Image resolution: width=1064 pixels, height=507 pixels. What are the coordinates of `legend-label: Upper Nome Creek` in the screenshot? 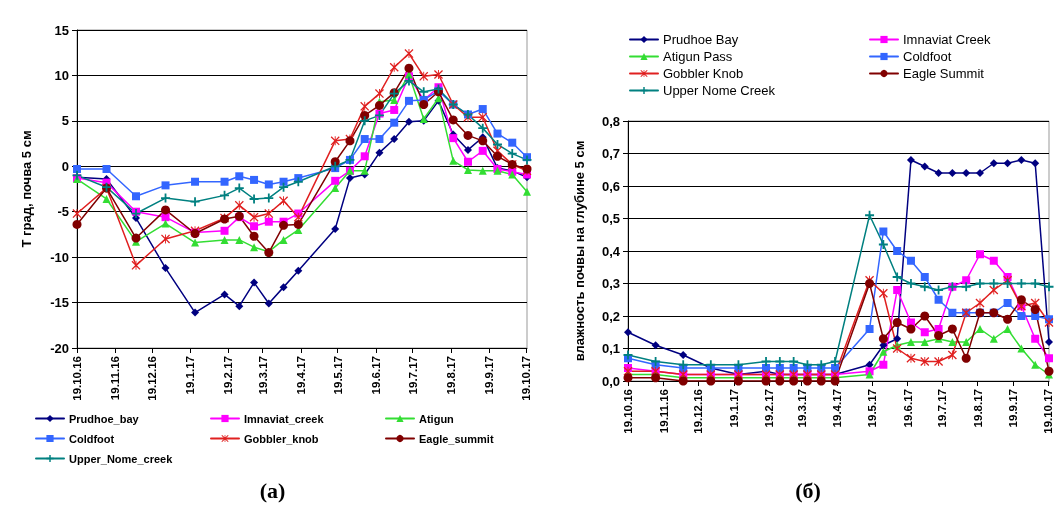 It's located at (719, 90).